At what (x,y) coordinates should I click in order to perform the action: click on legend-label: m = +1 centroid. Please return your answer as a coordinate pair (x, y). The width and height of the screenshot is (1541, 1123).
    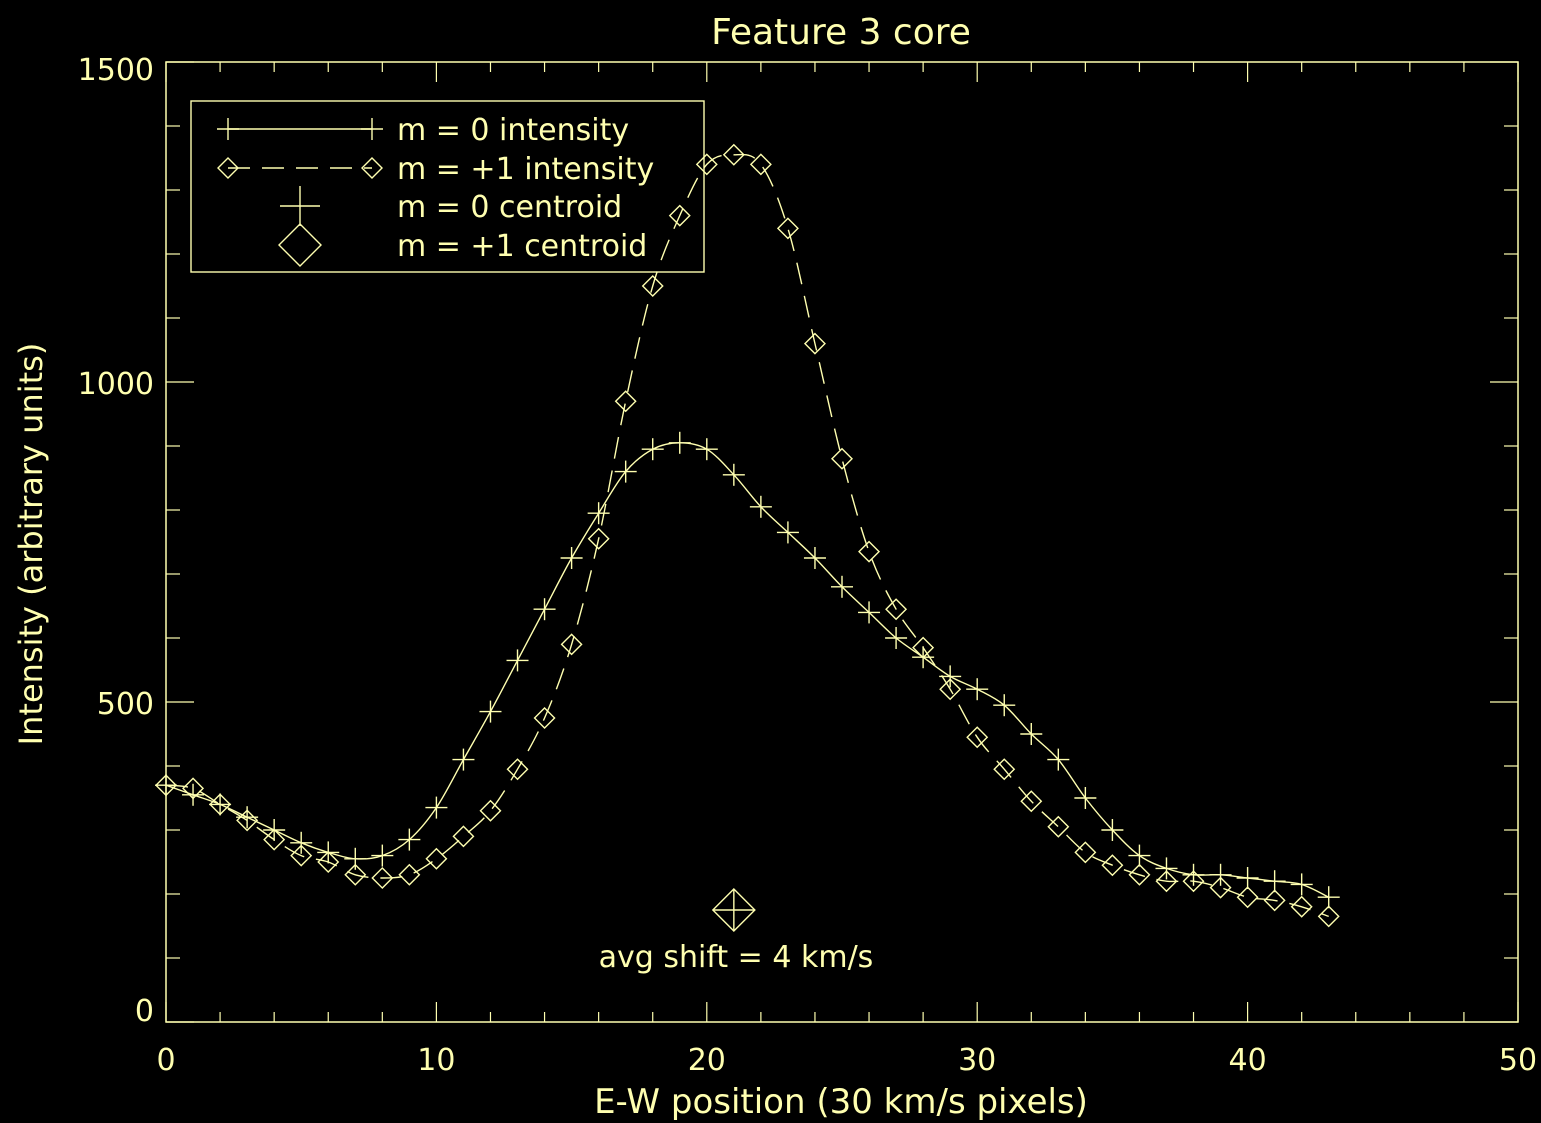
    Looking at the image, I should click on (522, 246).